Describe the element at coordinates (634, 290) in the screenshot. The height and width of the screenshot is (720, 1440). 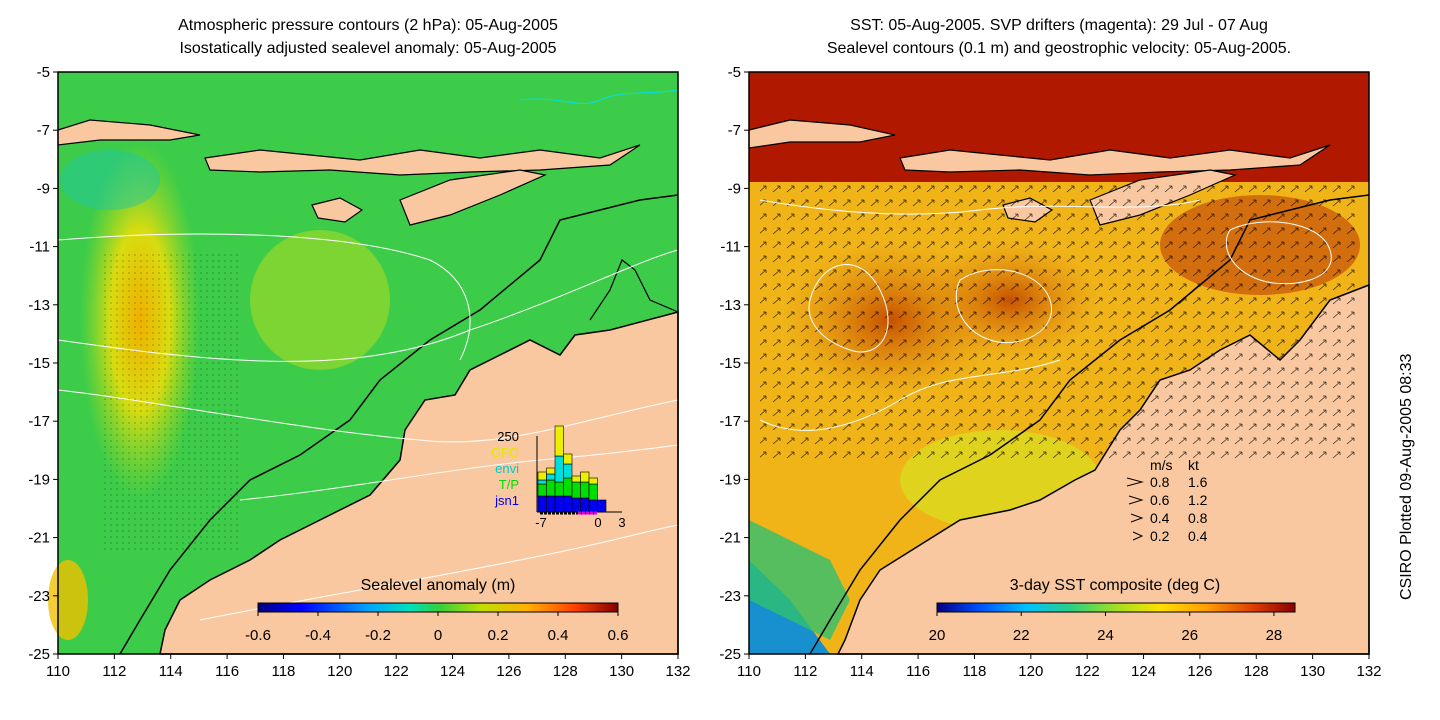
I see `left-kimberley-coast` at that location.